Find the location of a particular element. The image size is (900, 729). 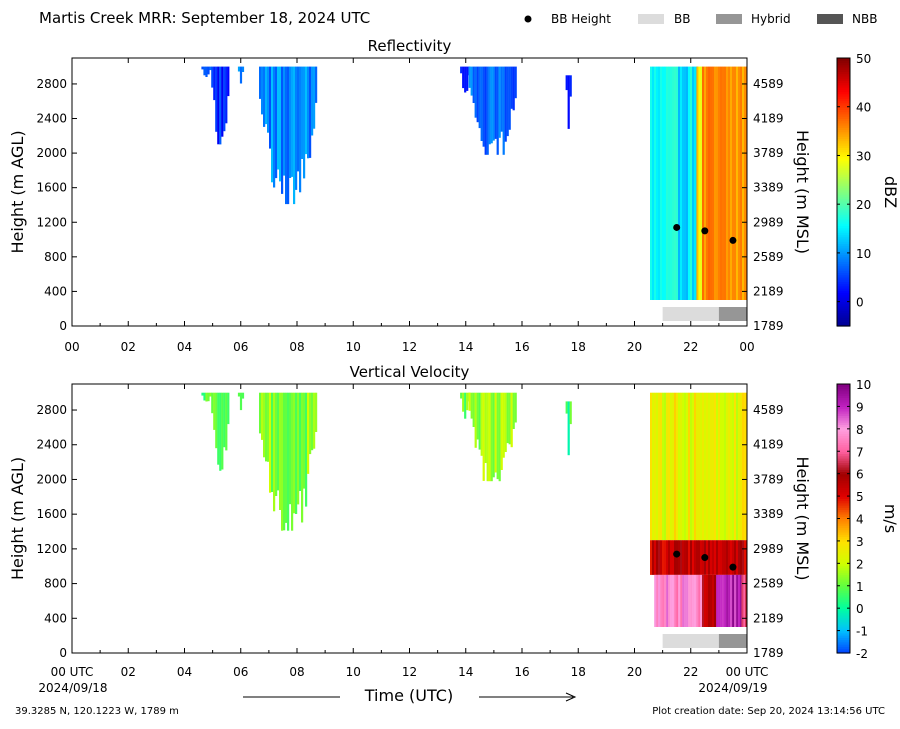

y-right-tick-label: 2989 is located at coordinates (768, 222).